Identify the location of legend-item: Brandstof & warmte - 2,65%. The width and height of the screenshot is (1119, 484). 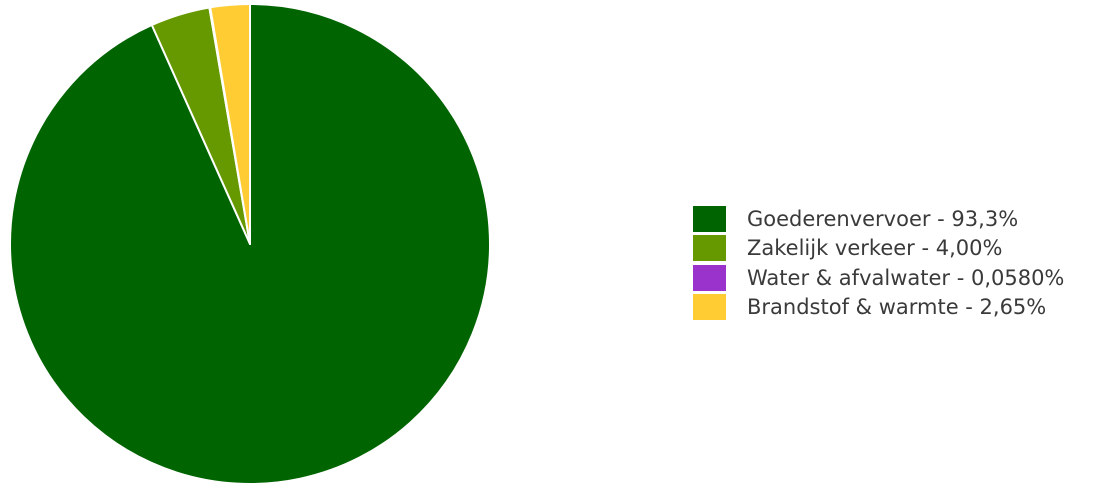
(878, 308).